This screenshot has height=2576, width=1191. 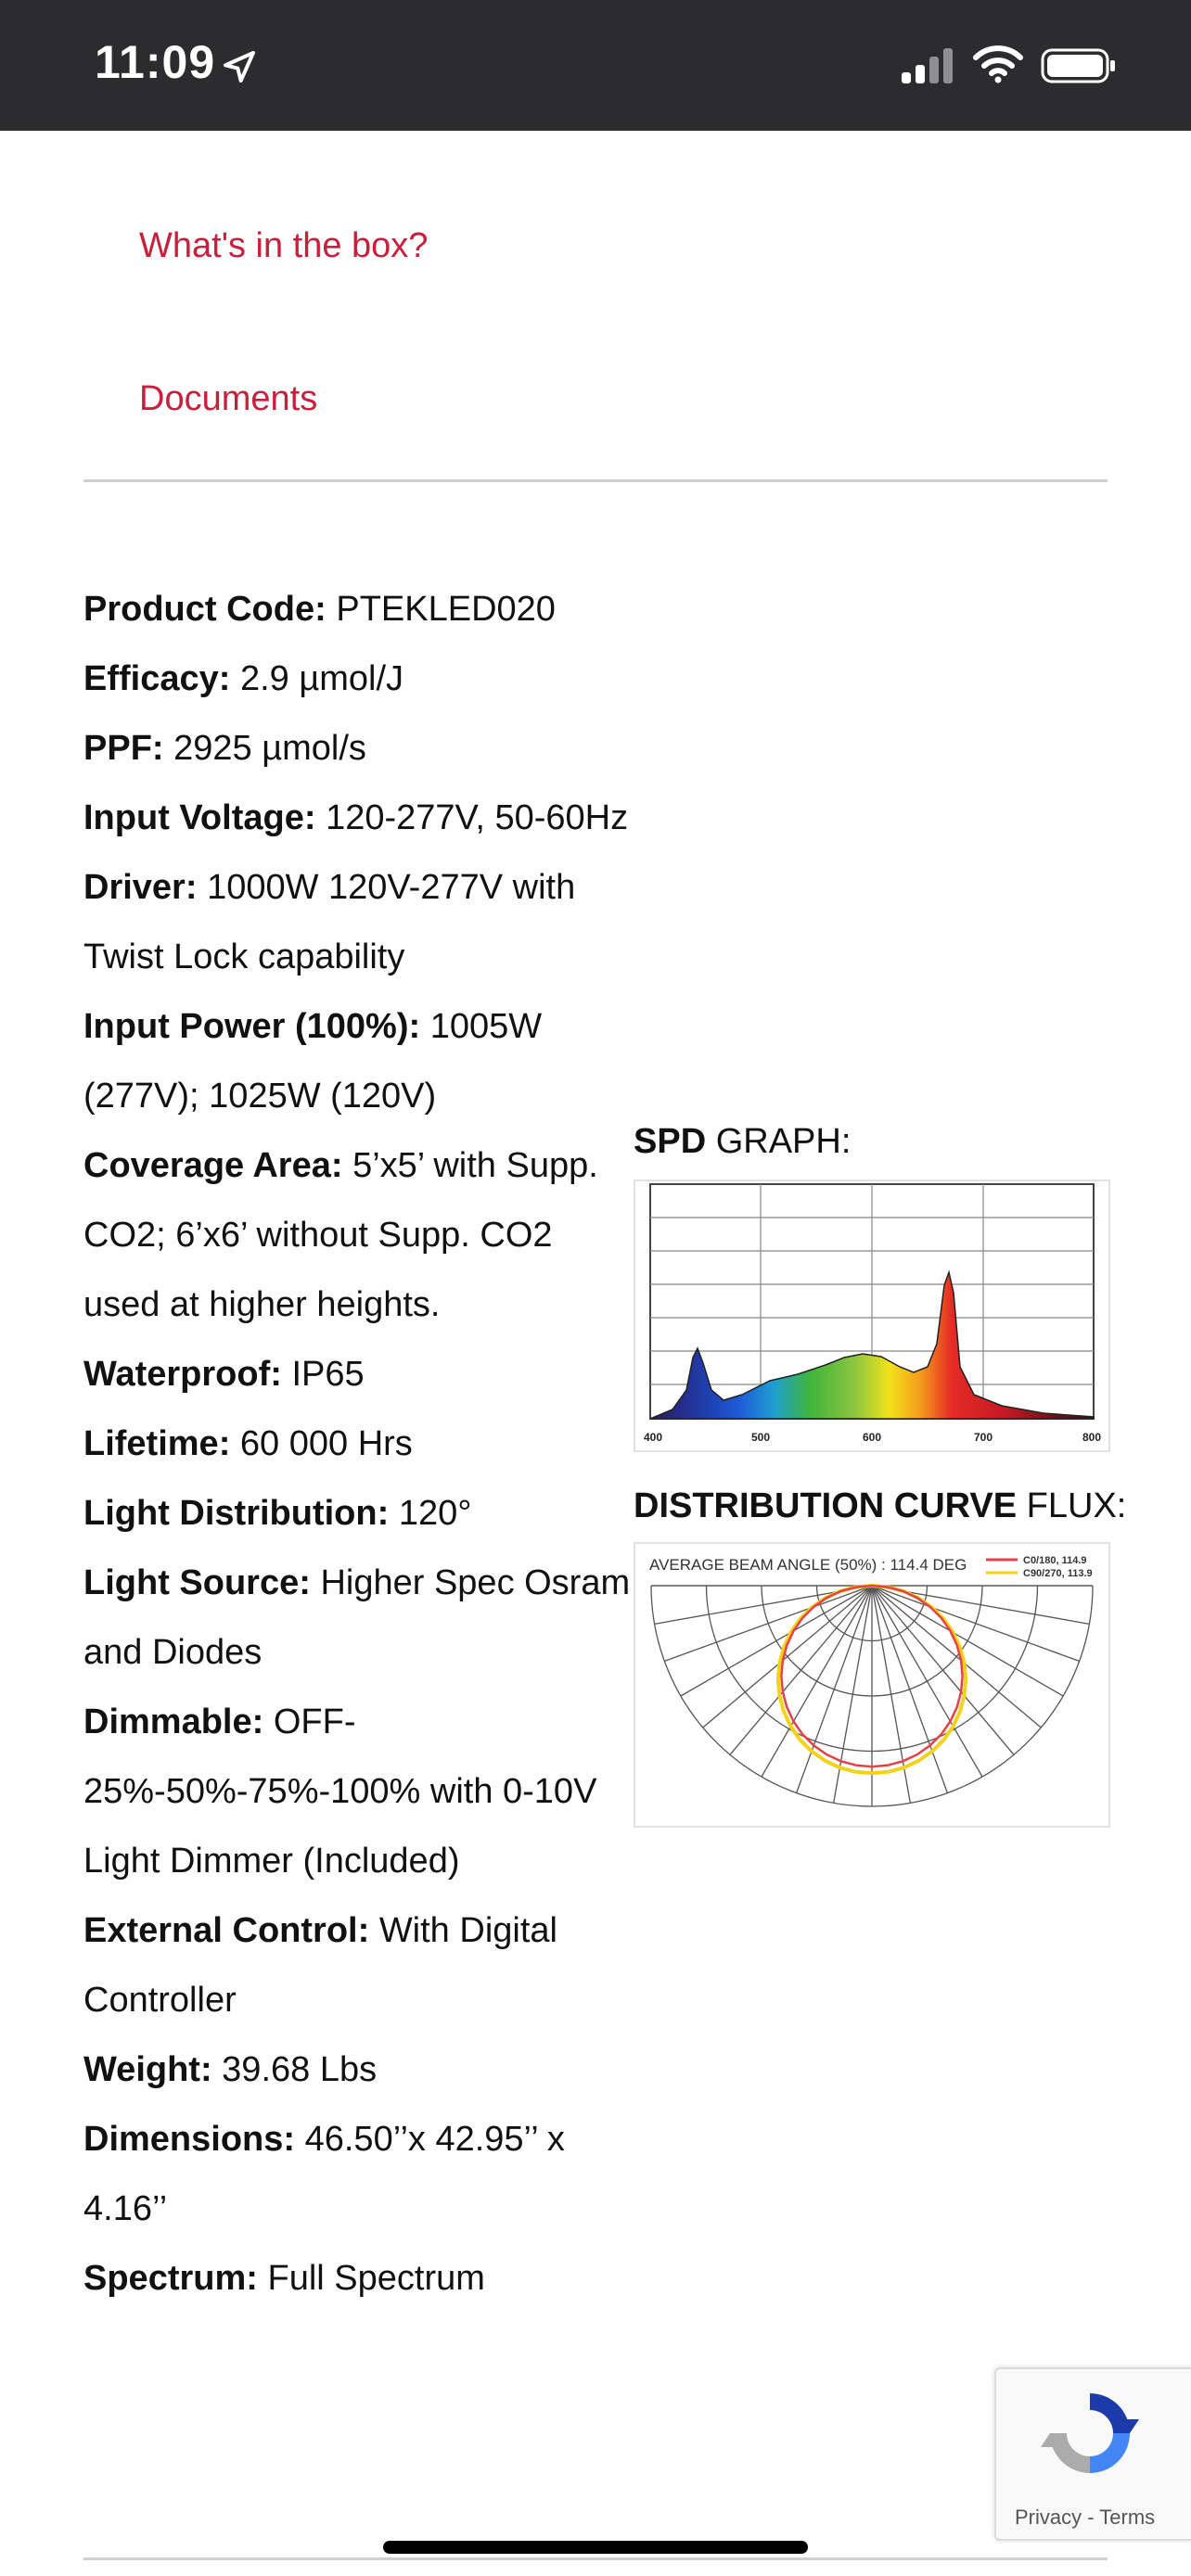 I want to click on documents-link: Documents, so click(x=228, y=398).